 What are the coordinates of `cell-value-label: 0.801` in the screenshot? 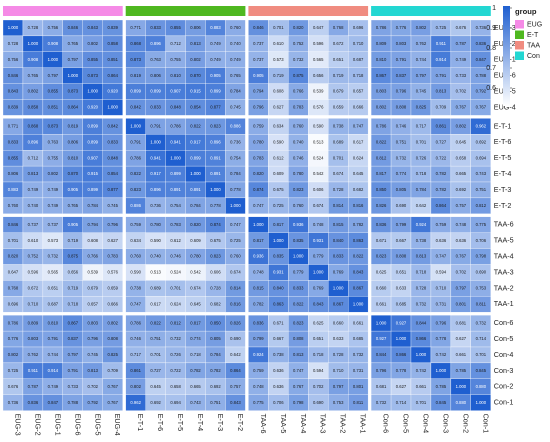 It's located at (358, 386).